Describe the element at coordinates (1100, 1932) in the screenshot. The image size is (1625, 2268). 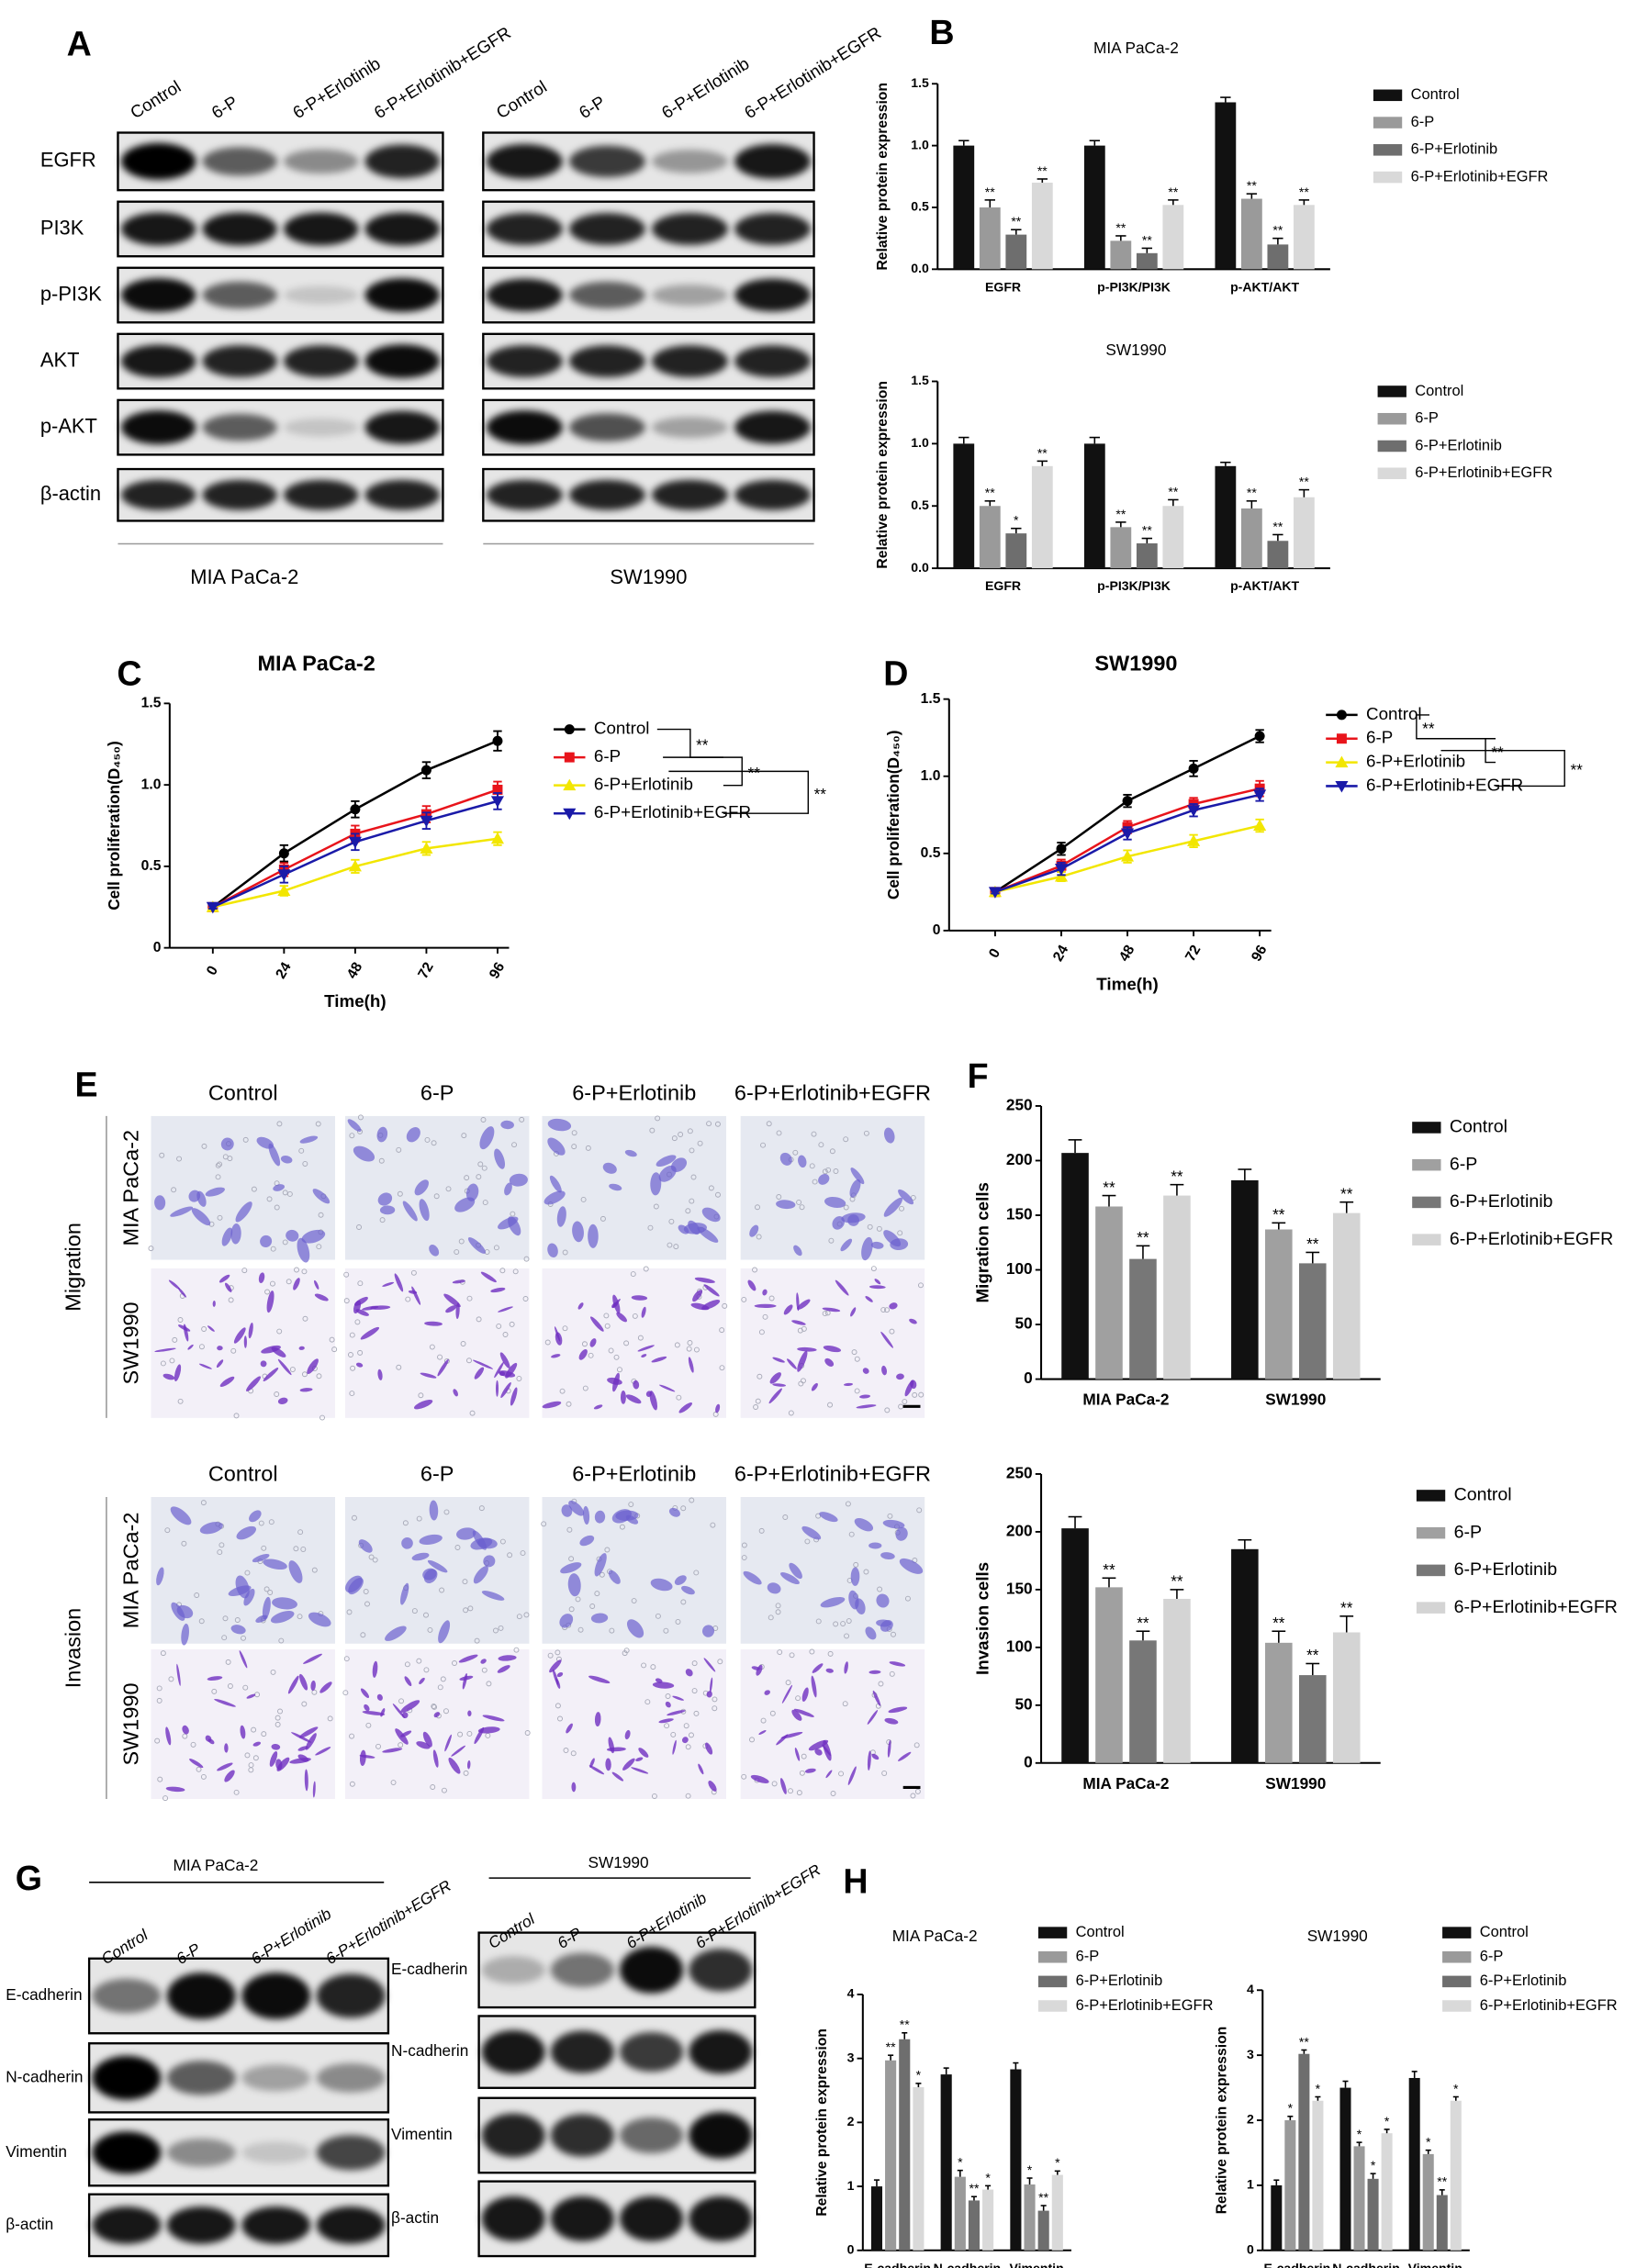
I see `legend-label: Control` at that location.